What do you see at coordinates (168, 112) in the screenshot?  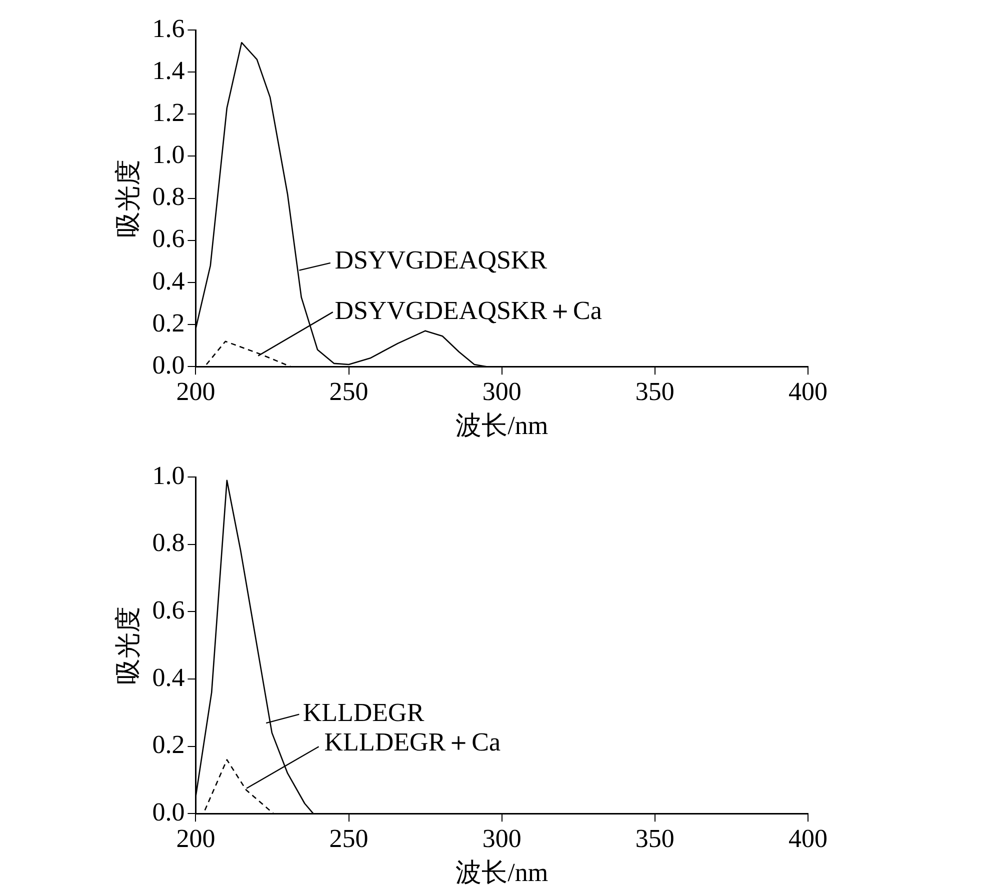 I see `y-tick-label: 1.2` at bounding box center [168, 112].